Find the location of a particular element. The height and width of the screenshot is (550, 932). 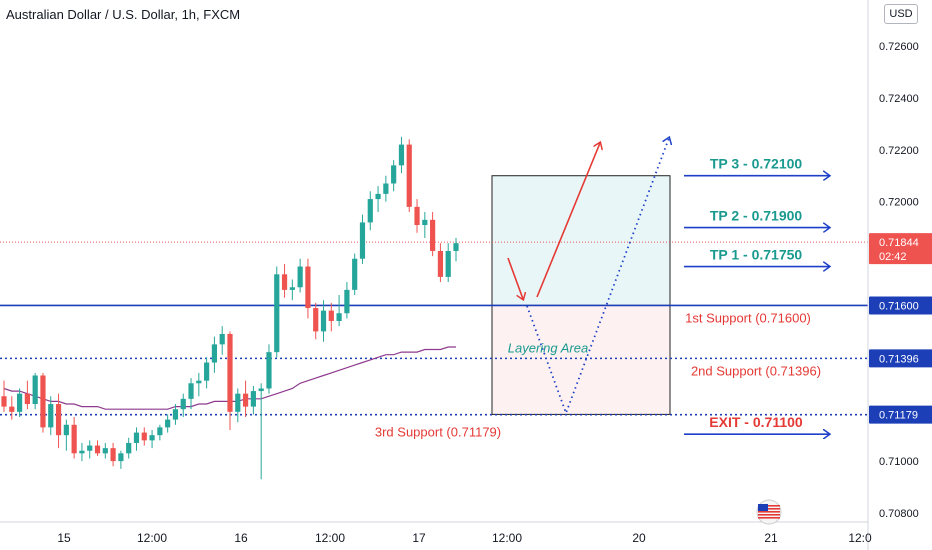

time-tick-label: 17 is located at coordinates (419, 538).